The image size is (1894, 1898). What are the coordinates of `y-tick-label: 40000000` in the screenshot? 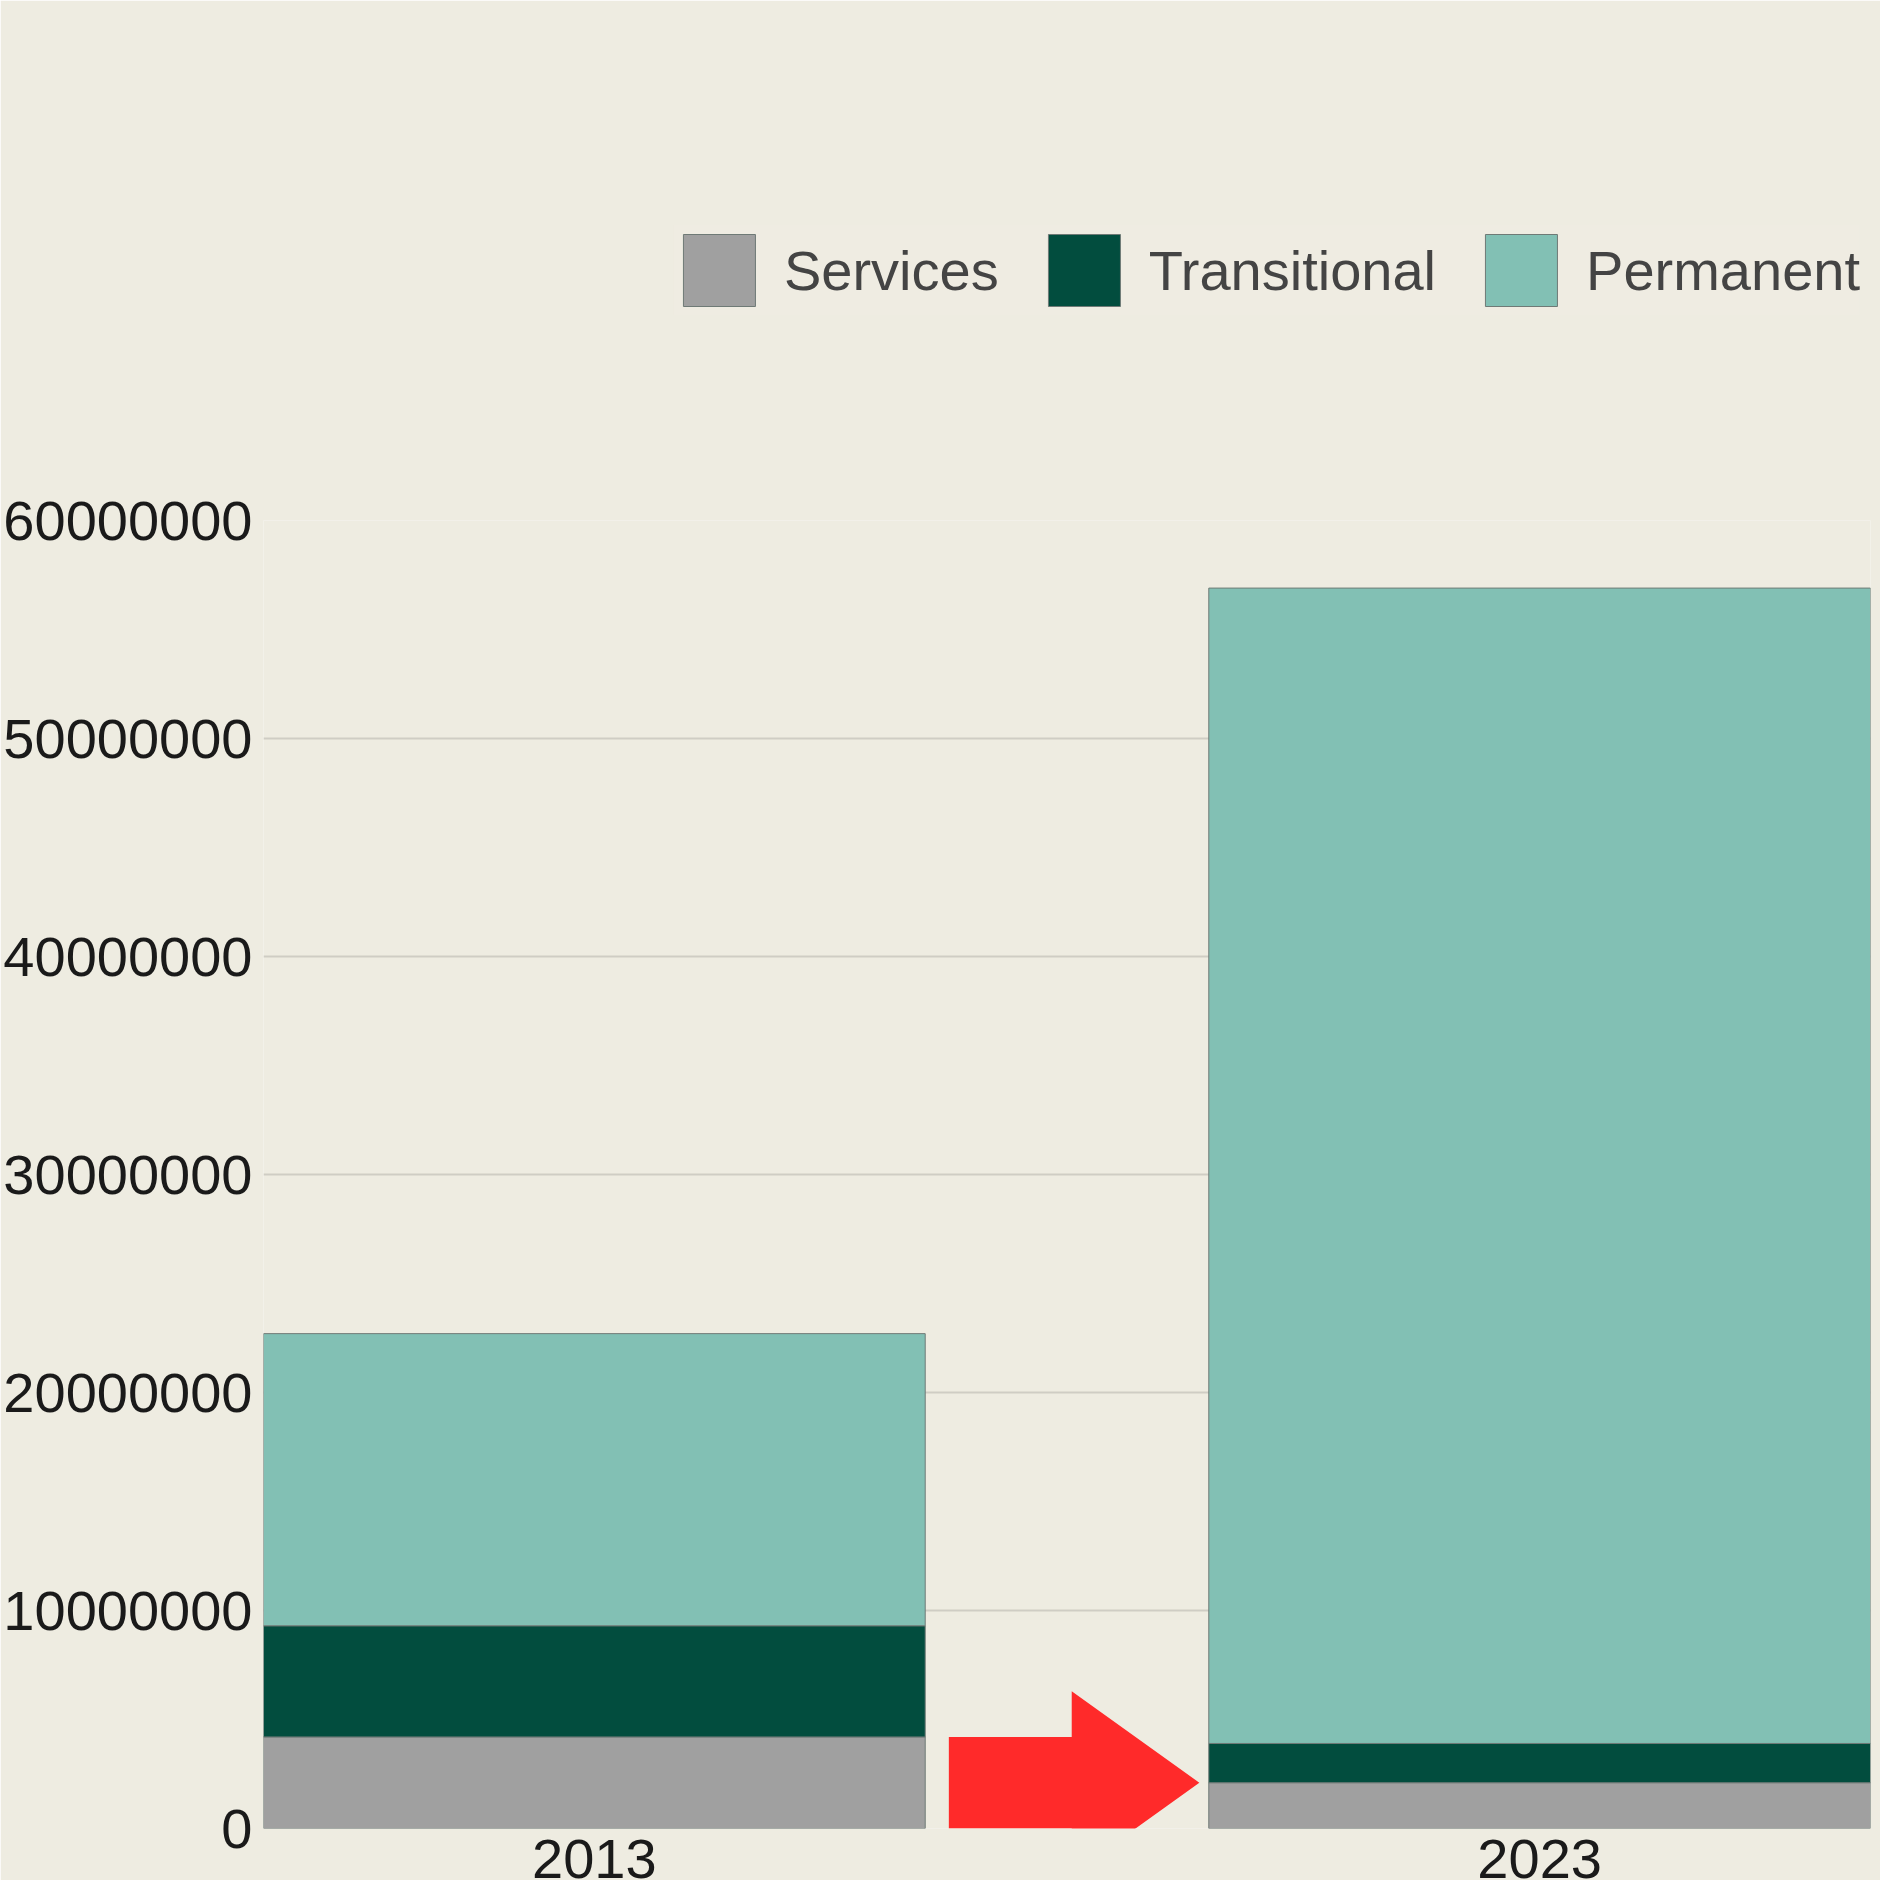 It's located at (128, 956).